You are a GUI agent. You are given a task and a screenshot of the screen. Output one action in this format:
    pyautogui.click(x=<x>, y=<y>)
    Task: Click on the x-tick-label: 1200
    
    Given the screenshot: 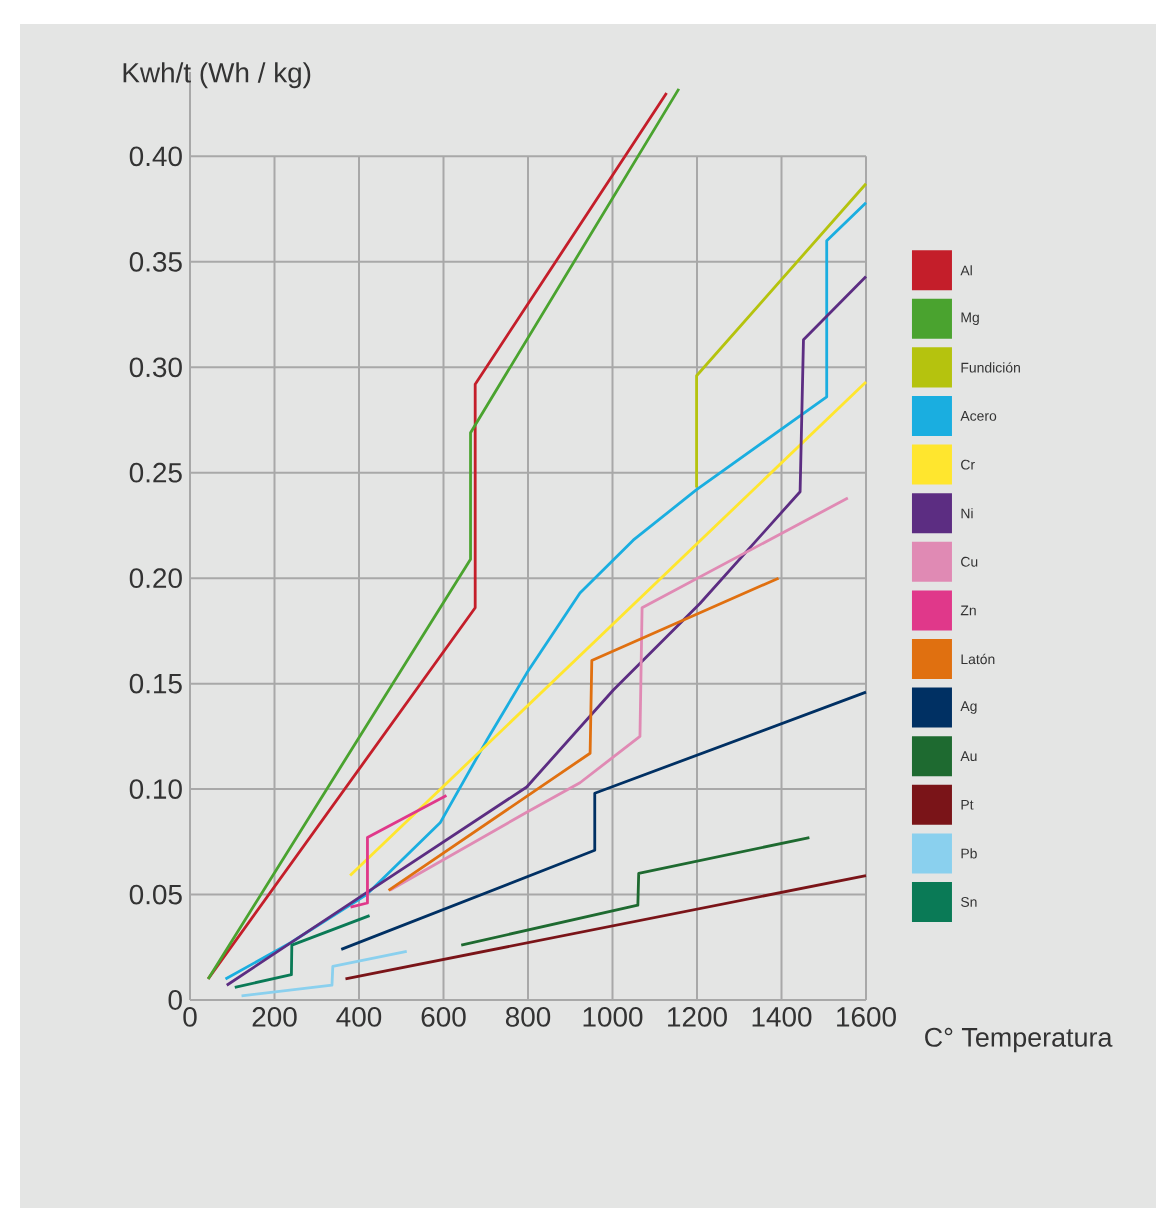 What is the action you would take?
    pyautogui.click(x=697, y=1017)
    